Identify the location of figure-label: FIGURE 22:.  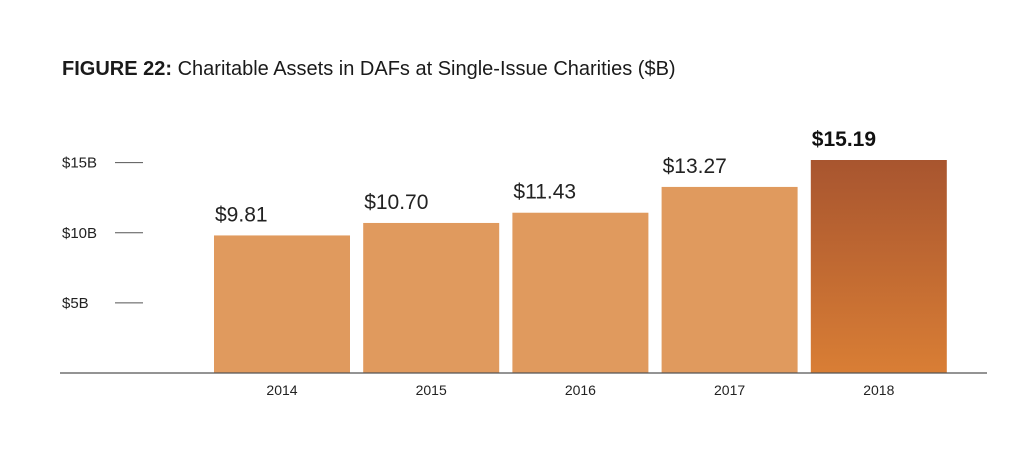
(117, 69).